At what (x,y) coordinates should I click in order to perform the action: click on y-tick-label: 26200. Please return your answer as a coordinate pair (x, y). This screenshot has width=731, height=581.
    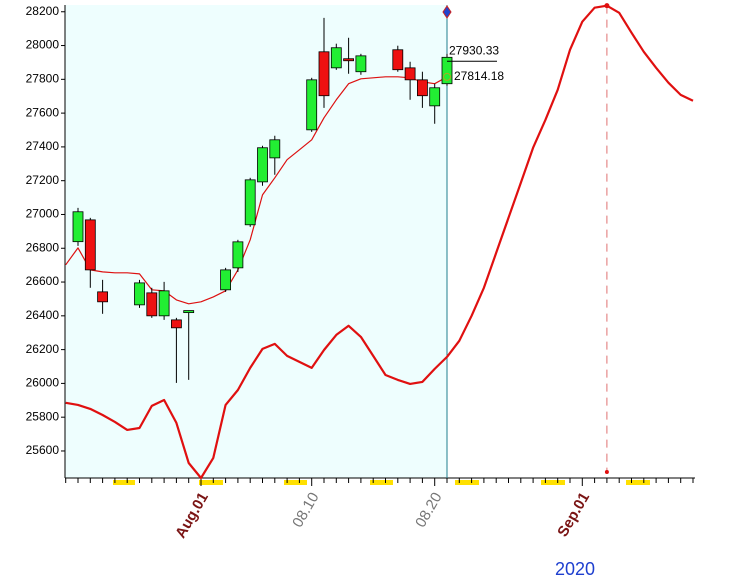
    Looking at the image, I should click on (43, 349).